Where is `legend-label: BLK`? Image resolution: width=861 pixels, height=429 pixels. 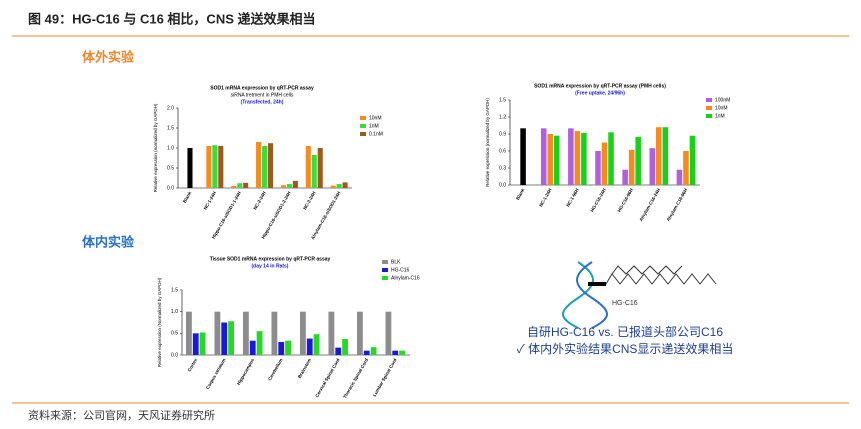 legend-label: BLK is located at coordinates (396, 262).